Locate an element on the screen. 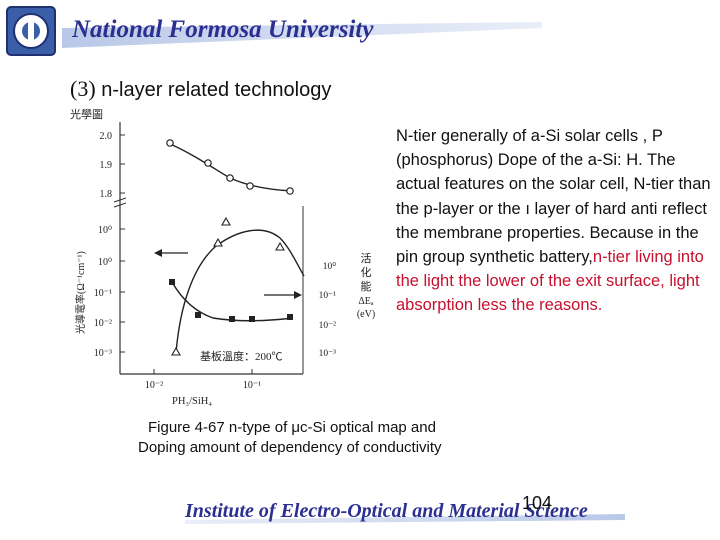  right-tick-label: 10⁰ is located at coordinates (330, 266).